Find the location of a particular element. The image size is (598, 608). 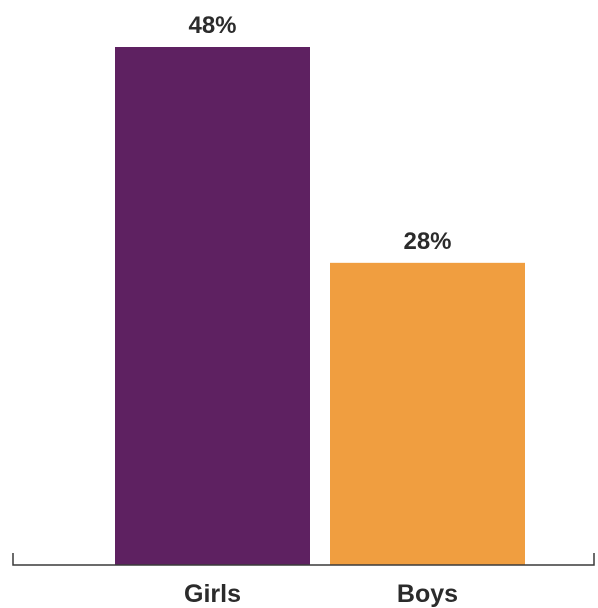

x-tick-label-girls: Girls is located at coordinates (212, 594).